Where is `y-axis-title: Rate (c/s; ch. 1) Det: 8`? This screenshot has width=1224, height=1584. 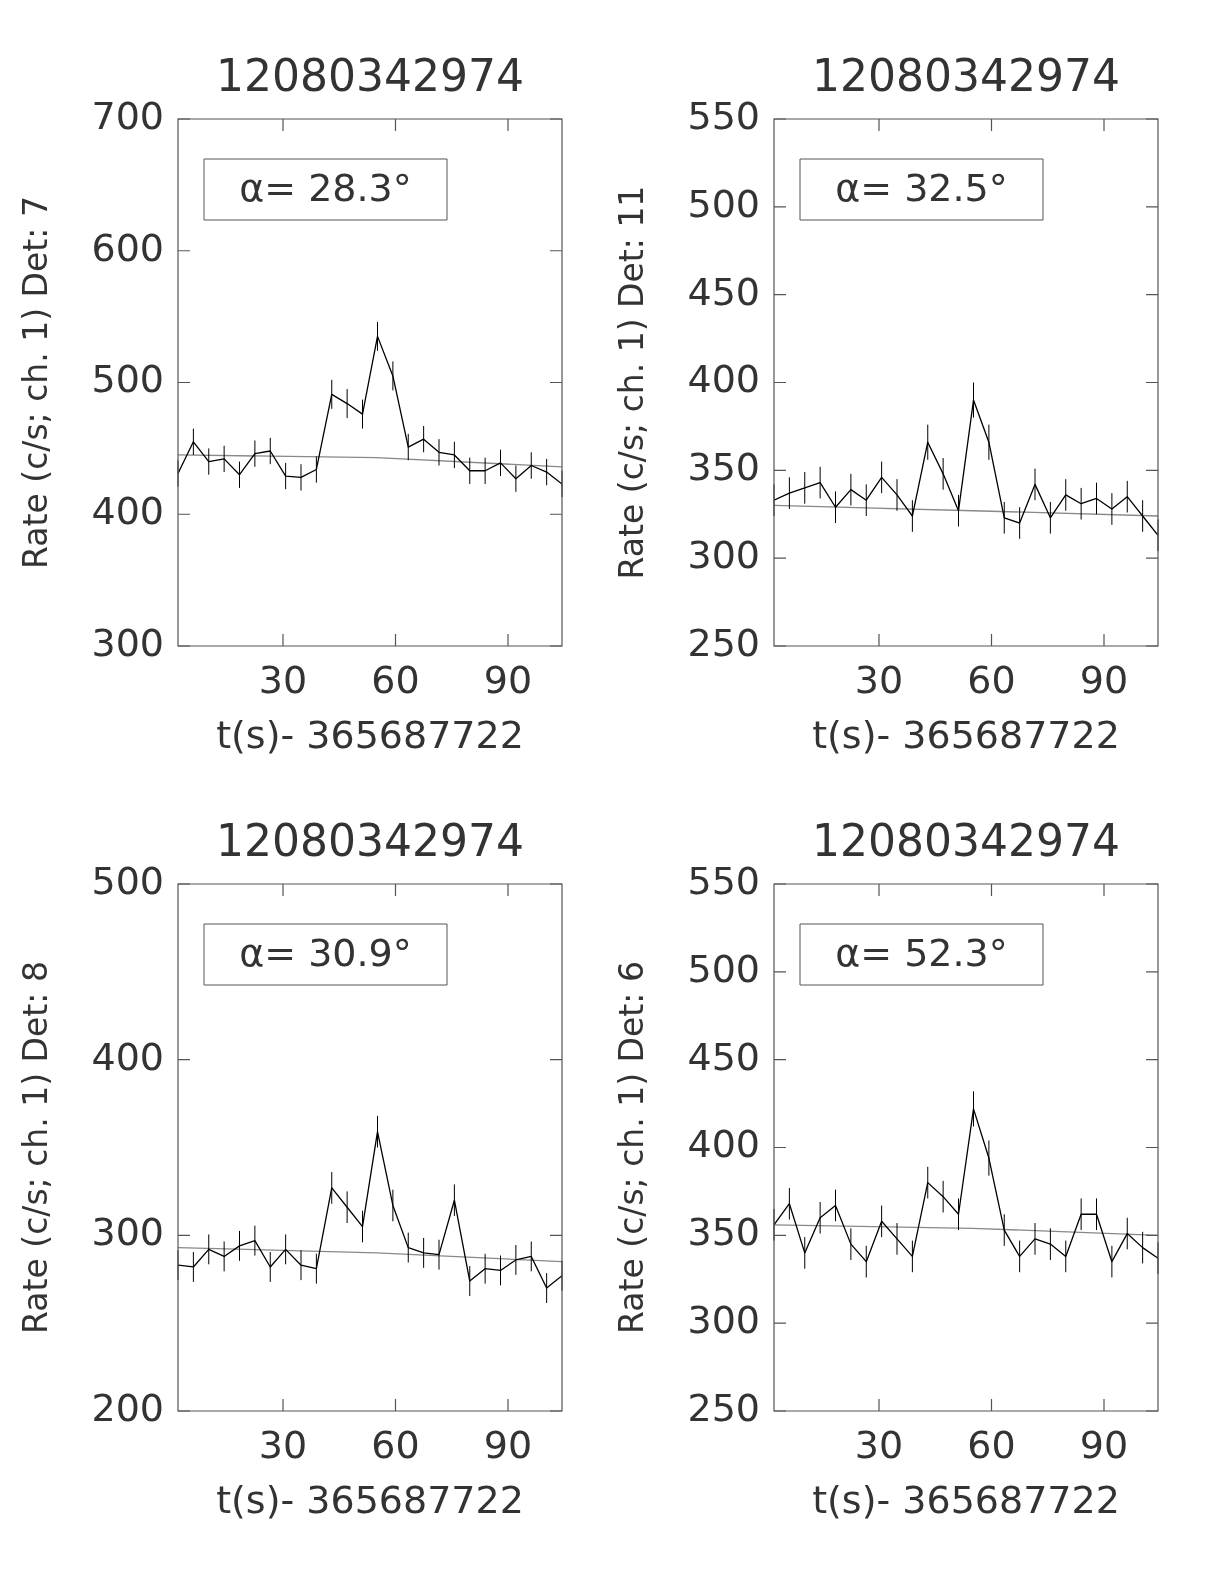 y-axis-title: Rate (c/s; ch. 1) Det: 8 is located at coordinates (35, 1147).